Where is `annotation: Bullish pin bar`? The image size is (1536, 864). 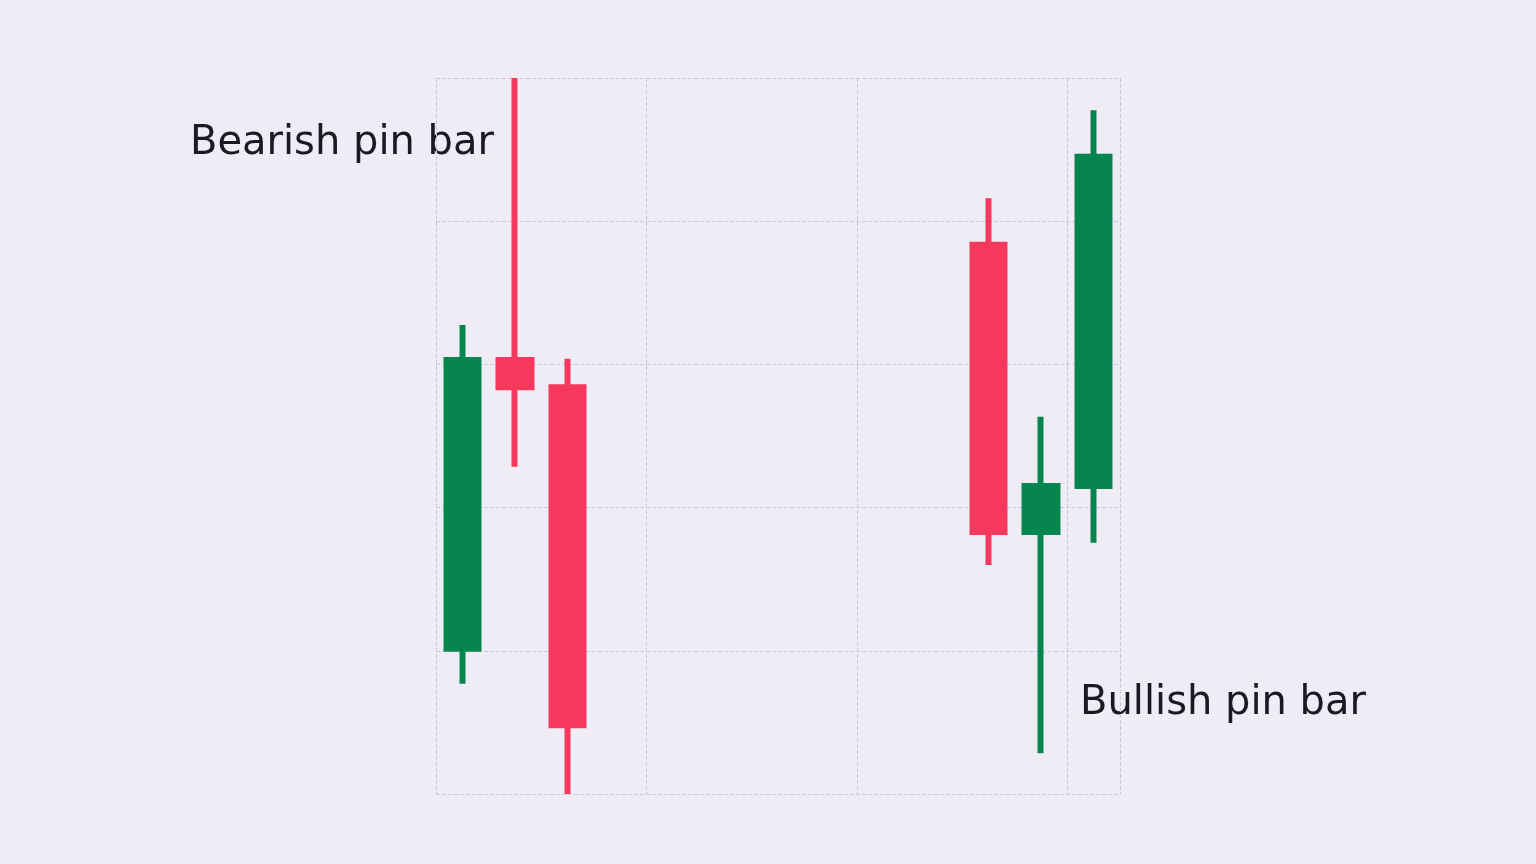 annotation: Bullish pin bar is located at coordinates (1223, 700).